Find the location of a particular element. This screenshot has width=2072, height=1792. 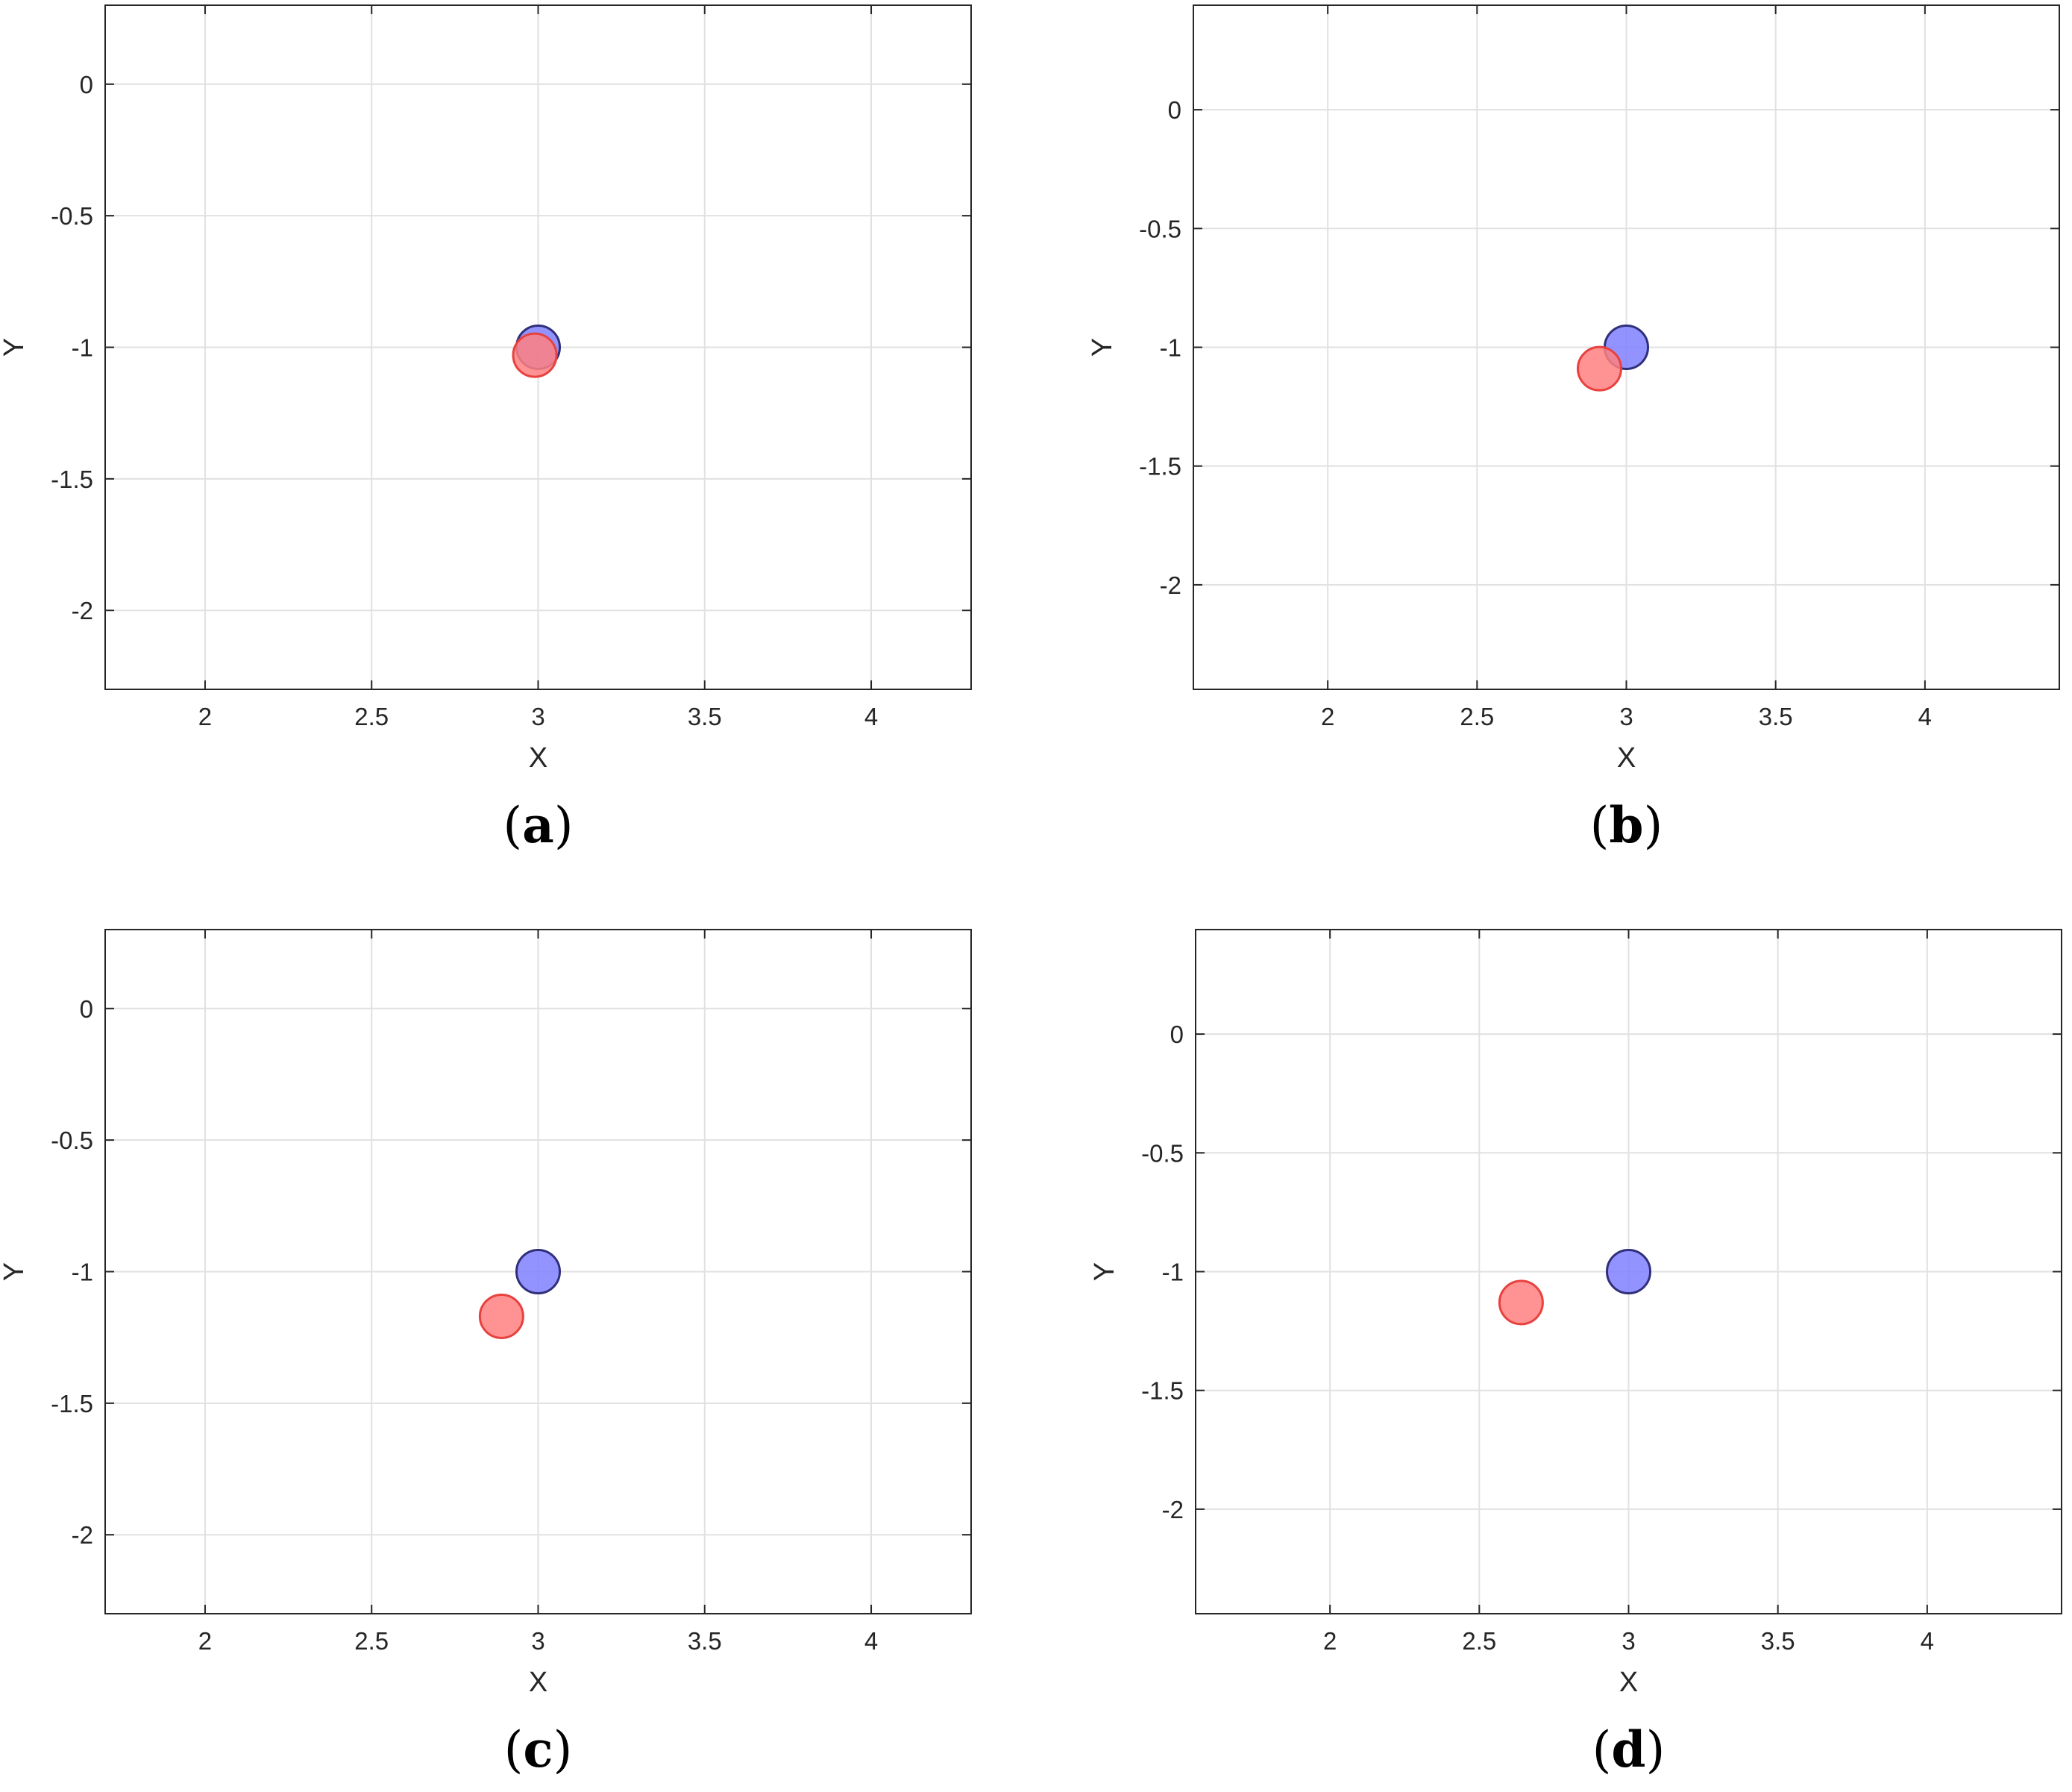

panel-caption: (d) is located at coordinates (1629, 1750).